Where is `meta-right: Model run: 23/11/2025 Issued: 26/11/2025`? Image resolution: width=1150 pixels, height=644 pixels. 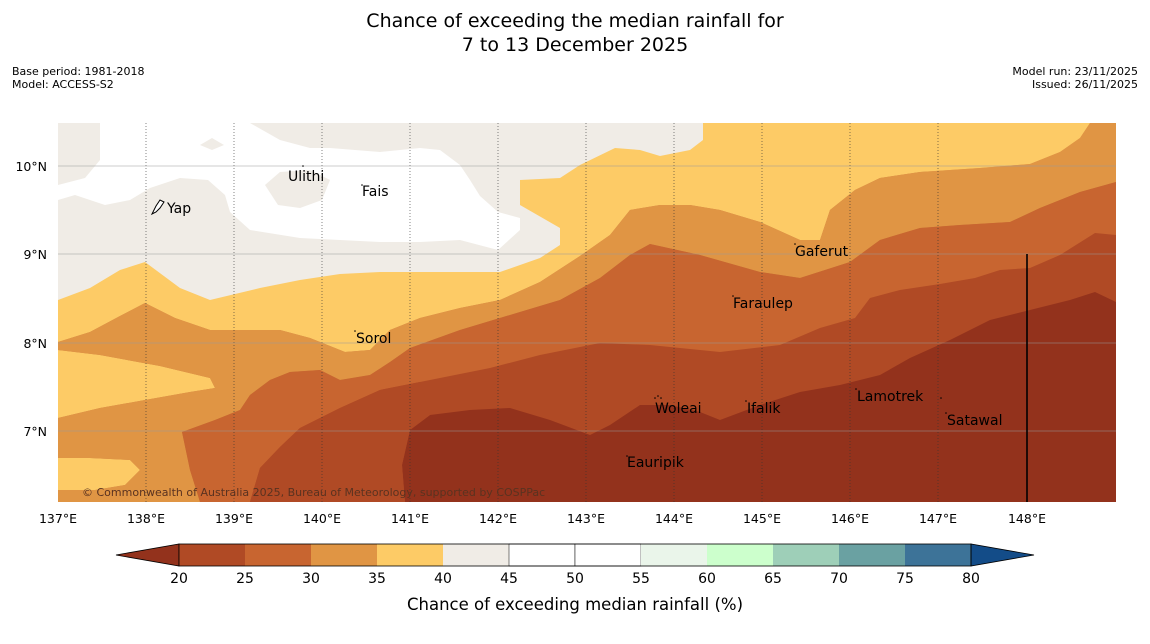 meta-right: Model run: 23/11/2025 Issued: 26/11/2025 is located at coordinates (1075, 78).